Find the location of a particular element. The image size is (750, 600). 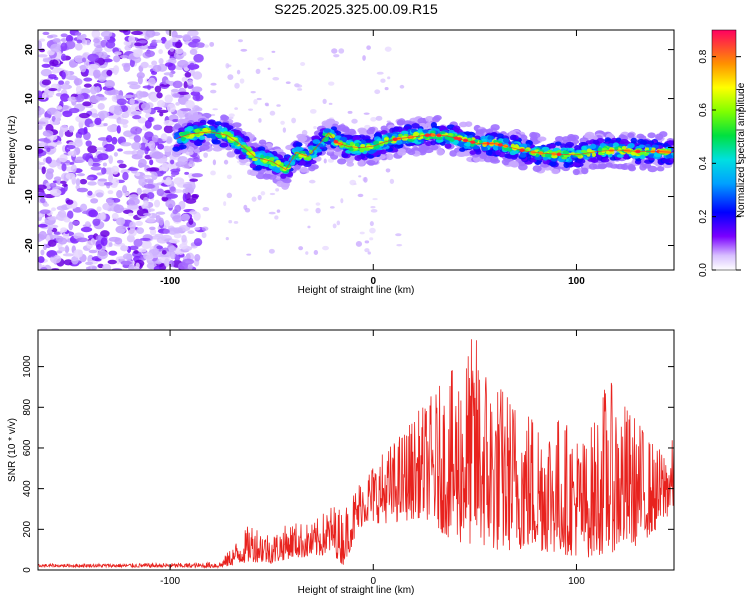

spectrogram-x-label: Height of straight line (km) is located at coordinates (356, 290).